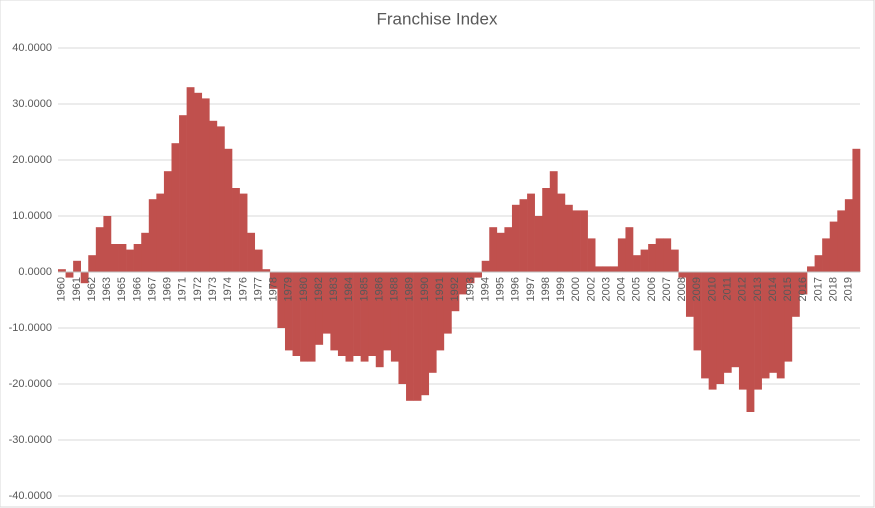 The width and height of the screenshot is (875, 508). What do you see at coordinates (107, 289) in the screenshot?
I see `x-tick-label: 1963` at bounding box center [107, 289].